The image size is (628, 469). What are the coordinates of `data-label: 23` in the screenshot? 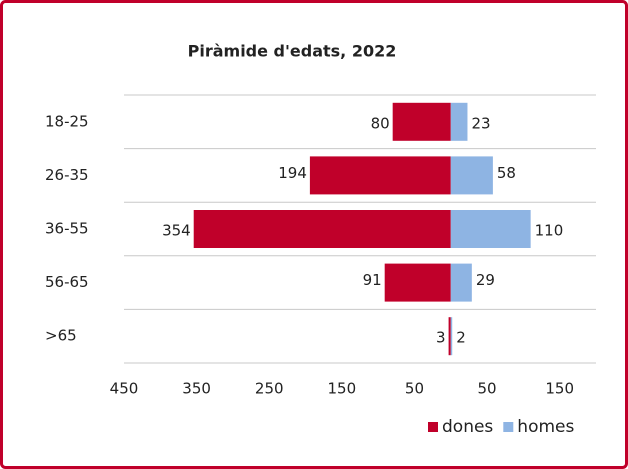 It's located at (480, 123).